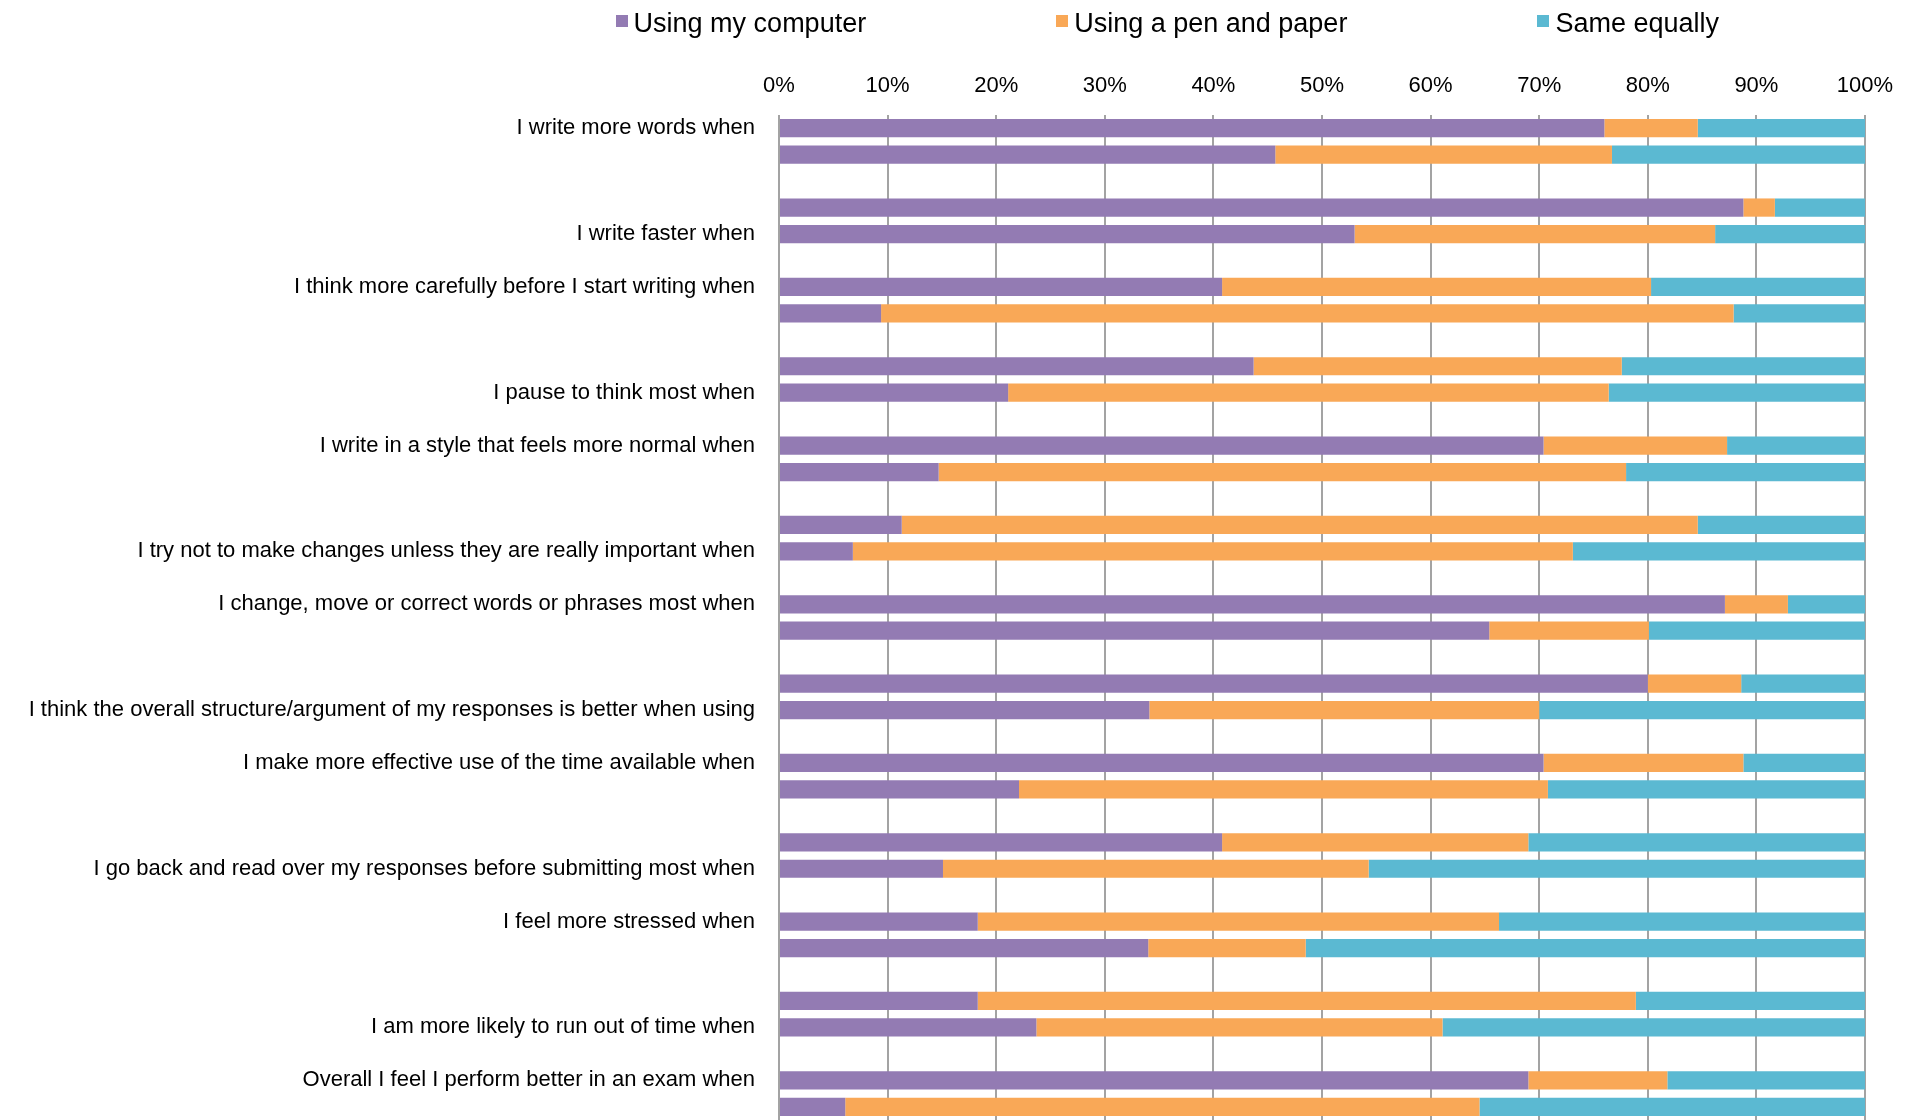  Describe the element at coordinates (1756, 84) in the screenshot. I see `x-tick-label: 90%` at that location.